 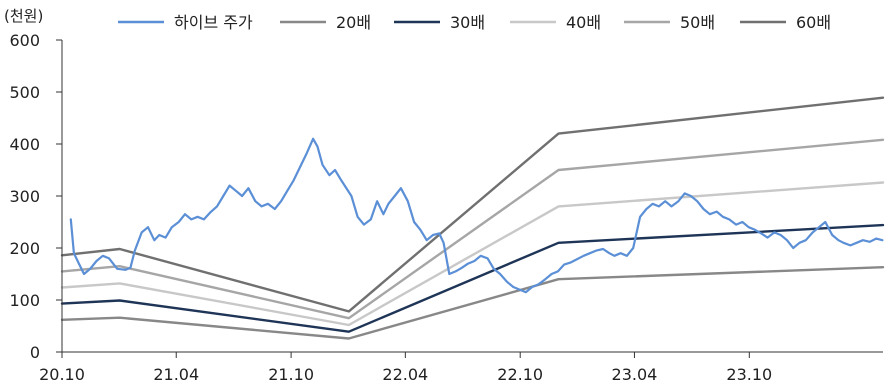 I want to click on x-tick-label: 22.04, so click(x=405, y=373).